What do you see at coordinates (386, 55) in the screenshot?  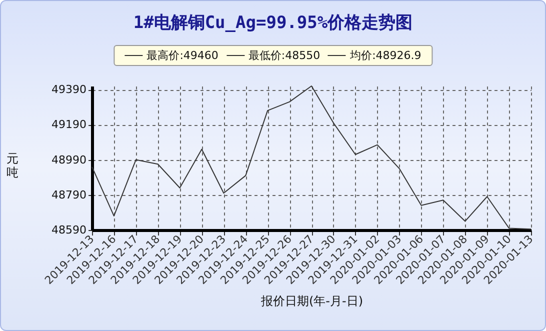 I see `text: 均价:48926.9` at bounding box center [386, 55].